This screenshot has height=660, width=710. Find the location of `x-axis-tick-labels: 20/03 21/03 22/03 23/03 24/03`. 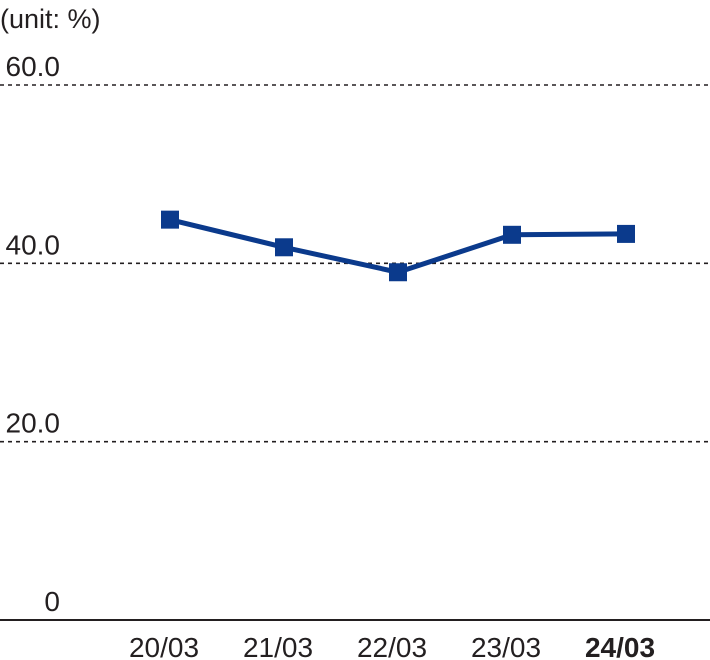

x-axis-tick-labels: 20/03 21/03 22/03 23/03 24/03 is located at coordinates (392, 646).